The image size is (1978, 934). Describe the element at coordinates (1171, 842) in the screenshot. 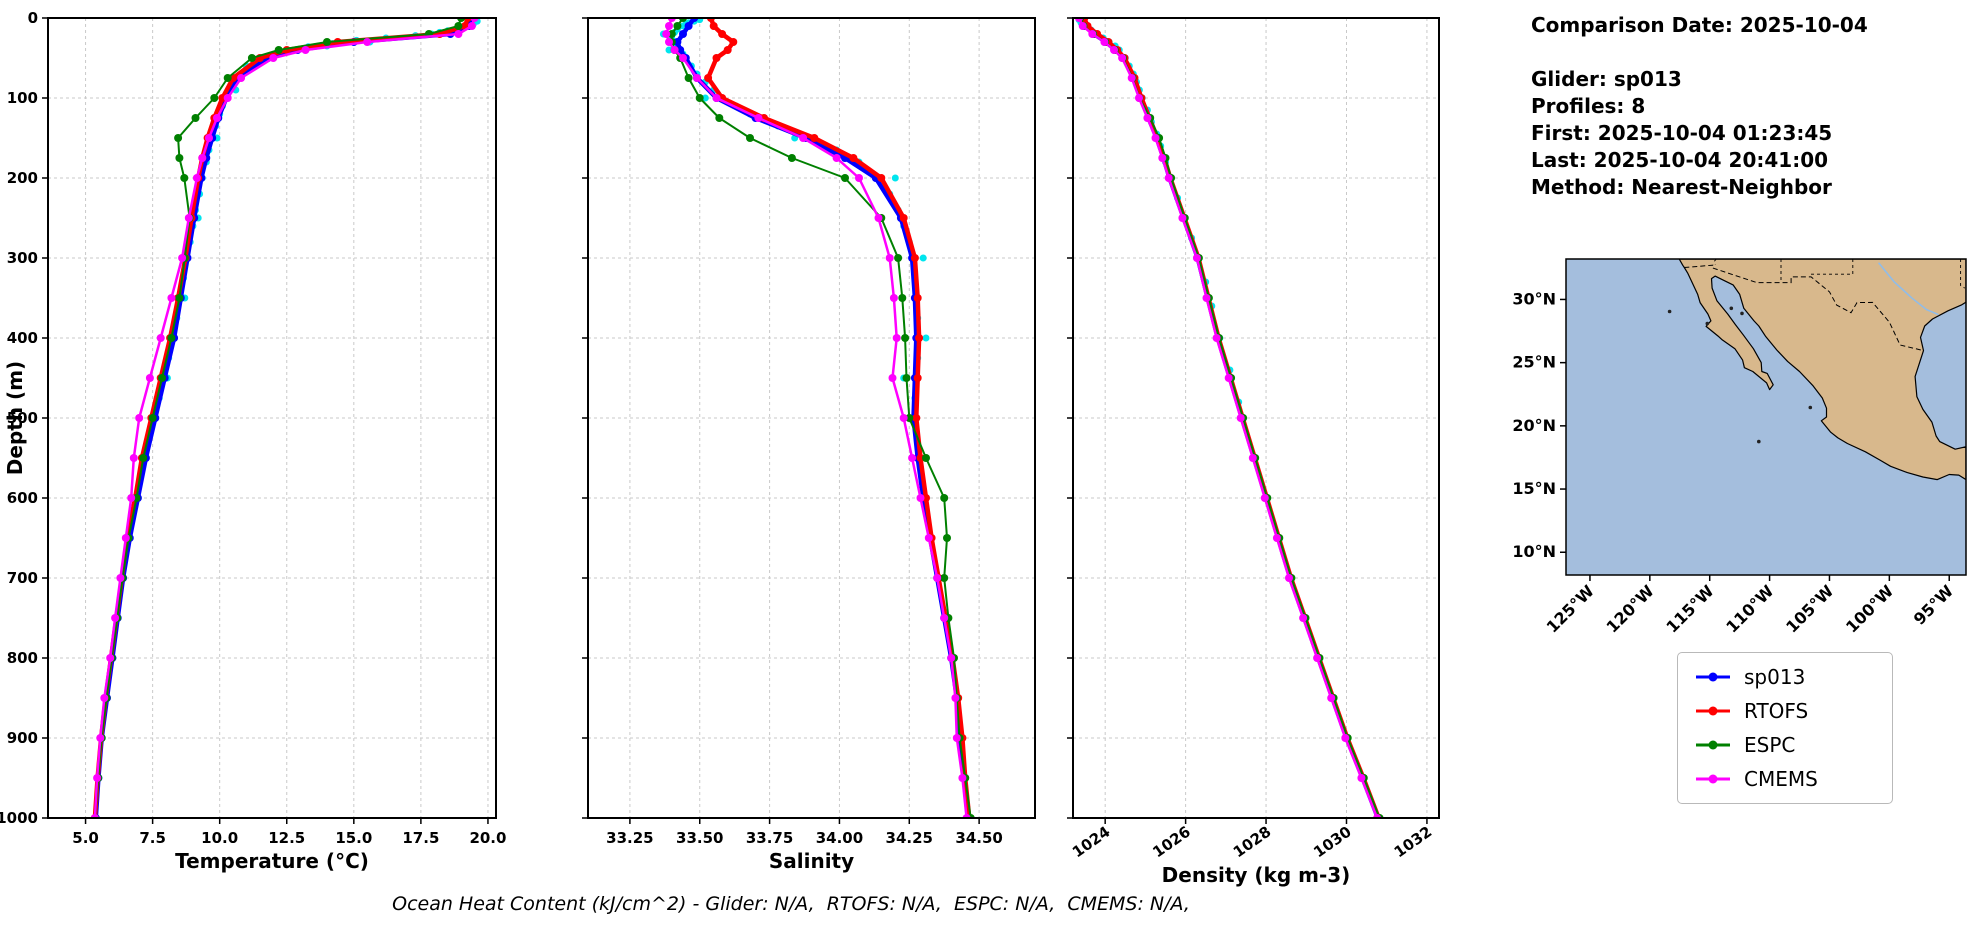

I see `svg-text: 1026` at that location.